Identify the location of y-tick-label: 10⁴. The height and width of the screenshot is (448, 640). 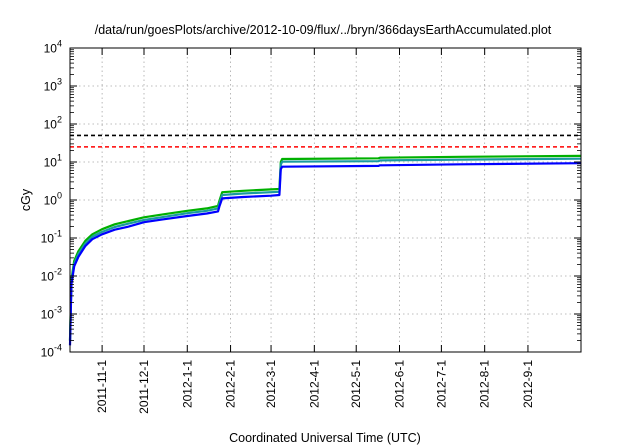
(53, 47).